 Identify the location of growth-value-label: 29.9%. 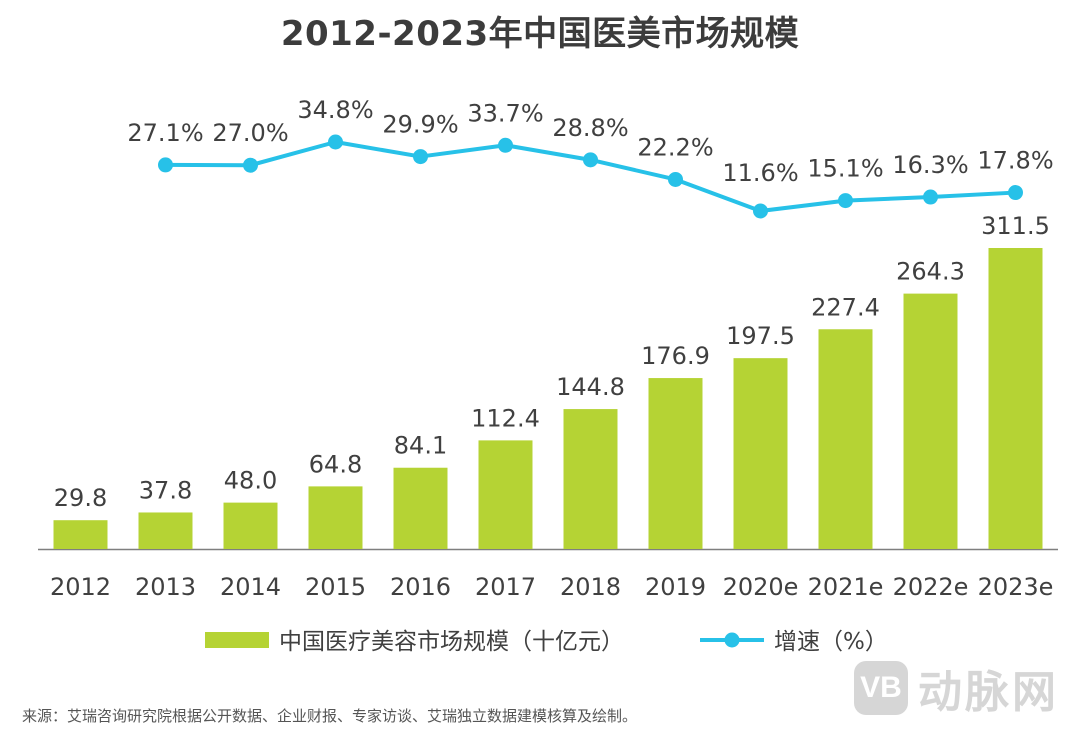
(420, 125).